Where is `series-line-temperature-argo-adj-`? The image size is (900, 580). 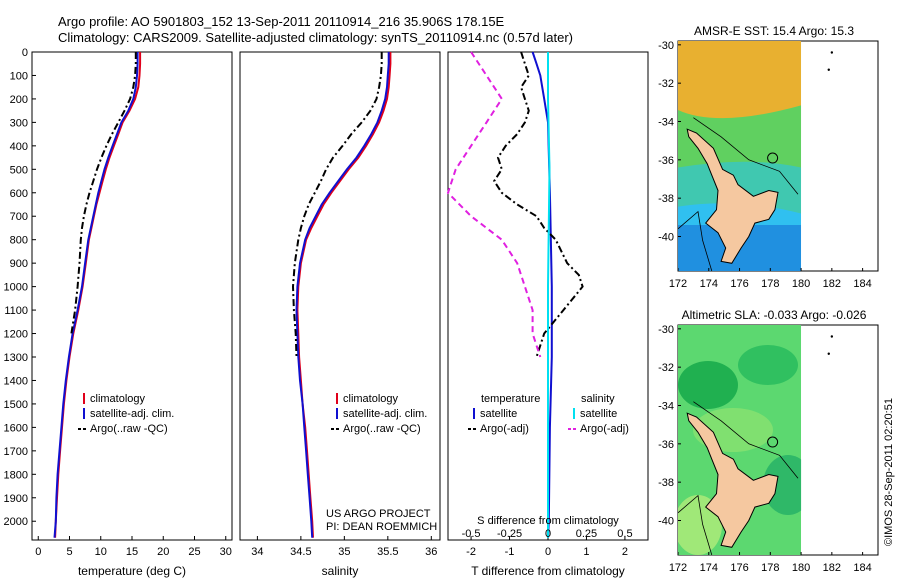 series-line-temperature-argo-adj- is located at coordinates (538, 204).